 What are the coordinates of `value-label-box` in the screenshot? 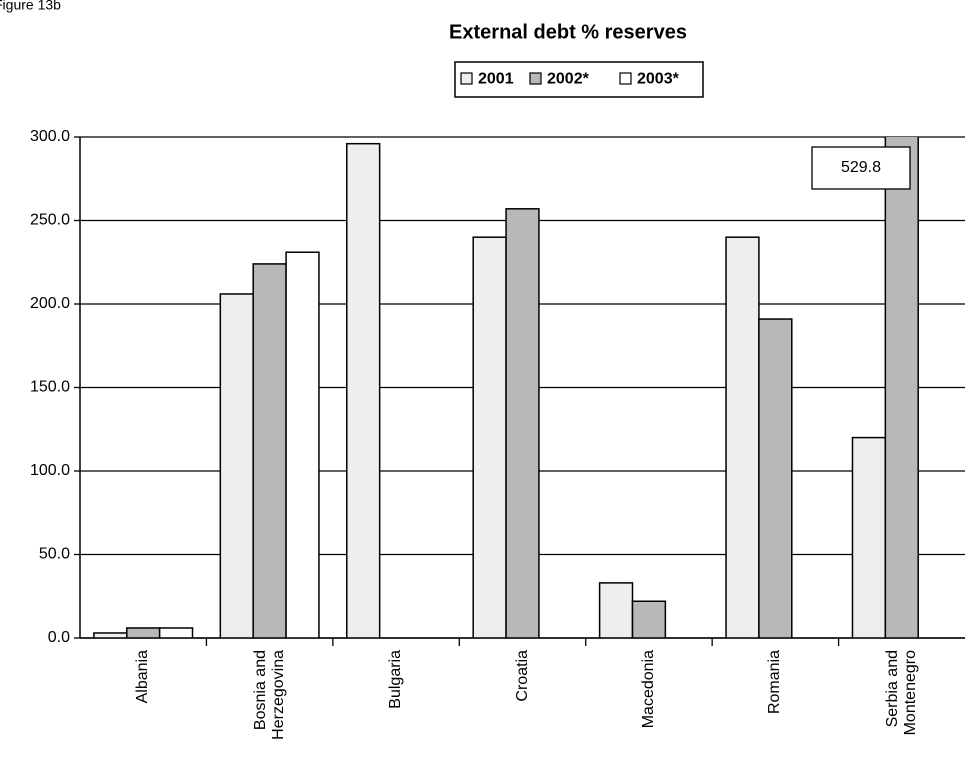 It's located at (861, 168).